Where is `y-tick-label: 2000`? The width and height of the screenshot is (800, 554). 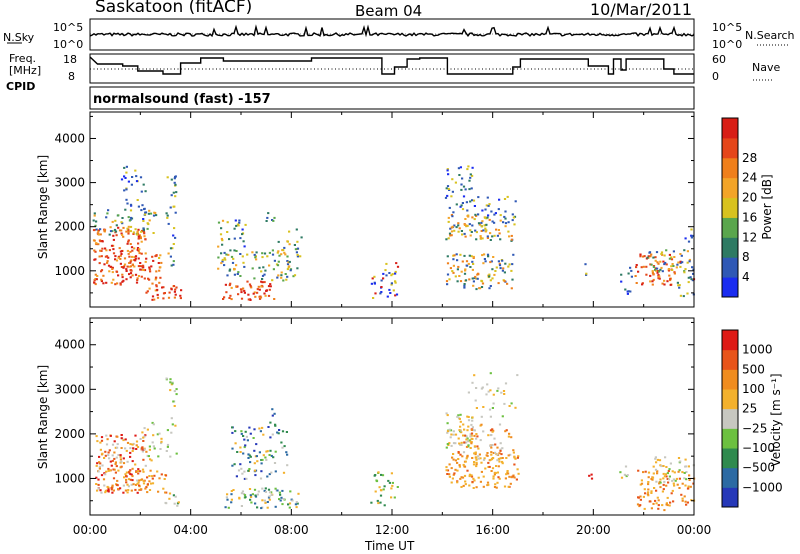
y-tick-label: 2000 is located at coordinates (69, 434).